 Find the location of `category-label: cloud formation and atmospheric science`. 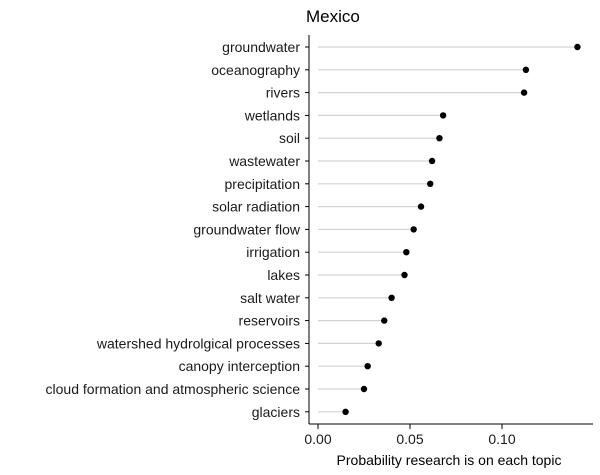

category-label: cloud formation and atmospheric science is located at coordinates (173, 389).